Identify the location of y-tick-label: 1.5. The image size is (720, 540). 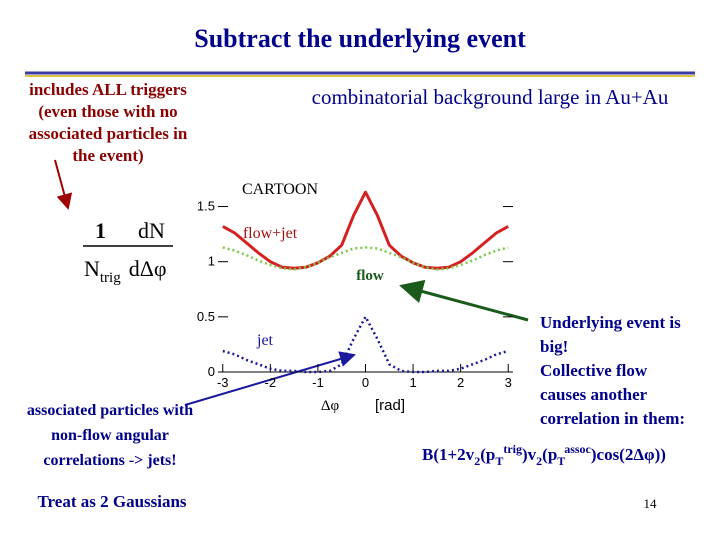
(206, 206).